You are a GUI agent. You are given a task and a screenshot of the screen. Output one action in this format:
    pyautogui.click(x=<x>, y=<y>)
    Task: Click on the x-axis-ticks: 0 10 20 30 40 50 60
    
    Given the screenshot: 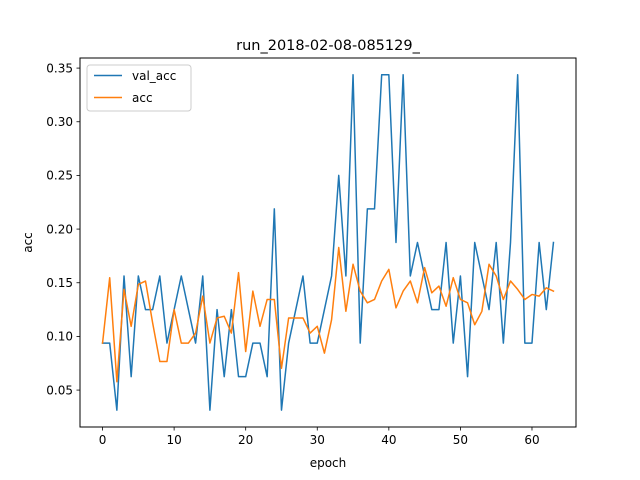 What is the action you would take?
    pyautogui.click(x=319, y=437)
    